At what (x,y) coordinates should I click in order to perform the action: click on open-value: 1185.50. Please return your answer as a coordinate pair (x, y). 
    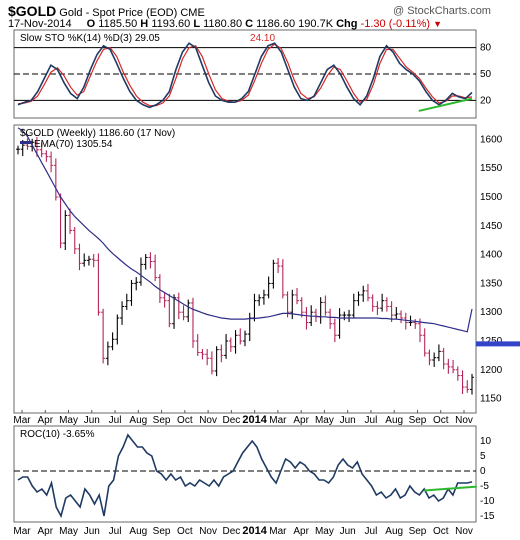
    Looking at the image, I should click on (118, 24).